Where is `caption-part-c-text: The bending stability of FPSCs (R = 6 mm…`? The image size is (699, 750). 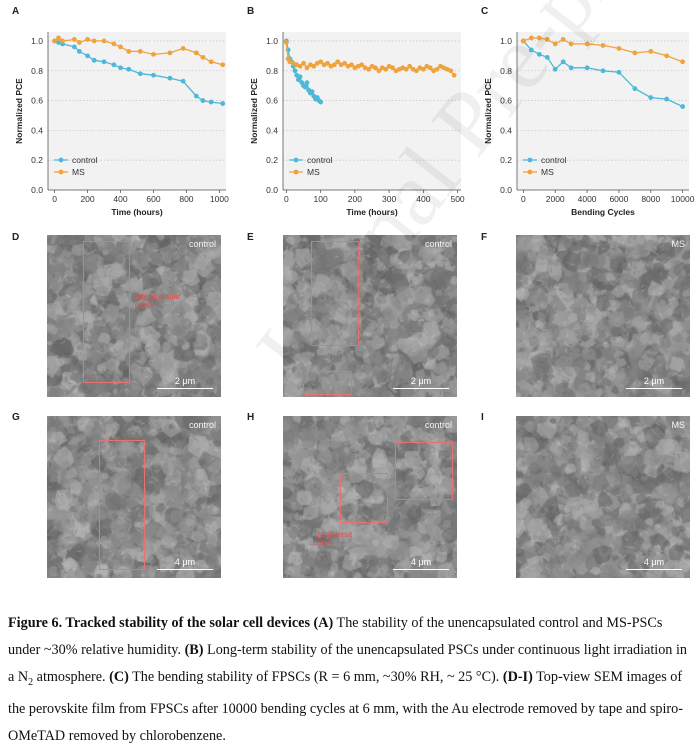
caption-part-c-text: The bending stability of FPSCs (R = 6 mm… is located at coordinates (316, 677).